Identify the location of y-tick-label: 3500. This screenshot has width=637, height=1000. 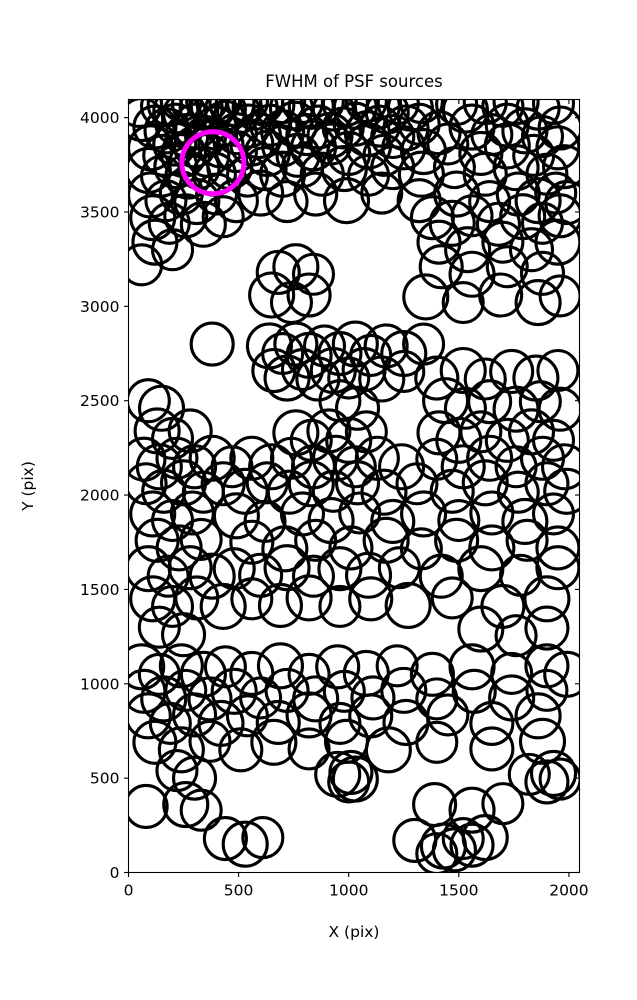
(99, 212).